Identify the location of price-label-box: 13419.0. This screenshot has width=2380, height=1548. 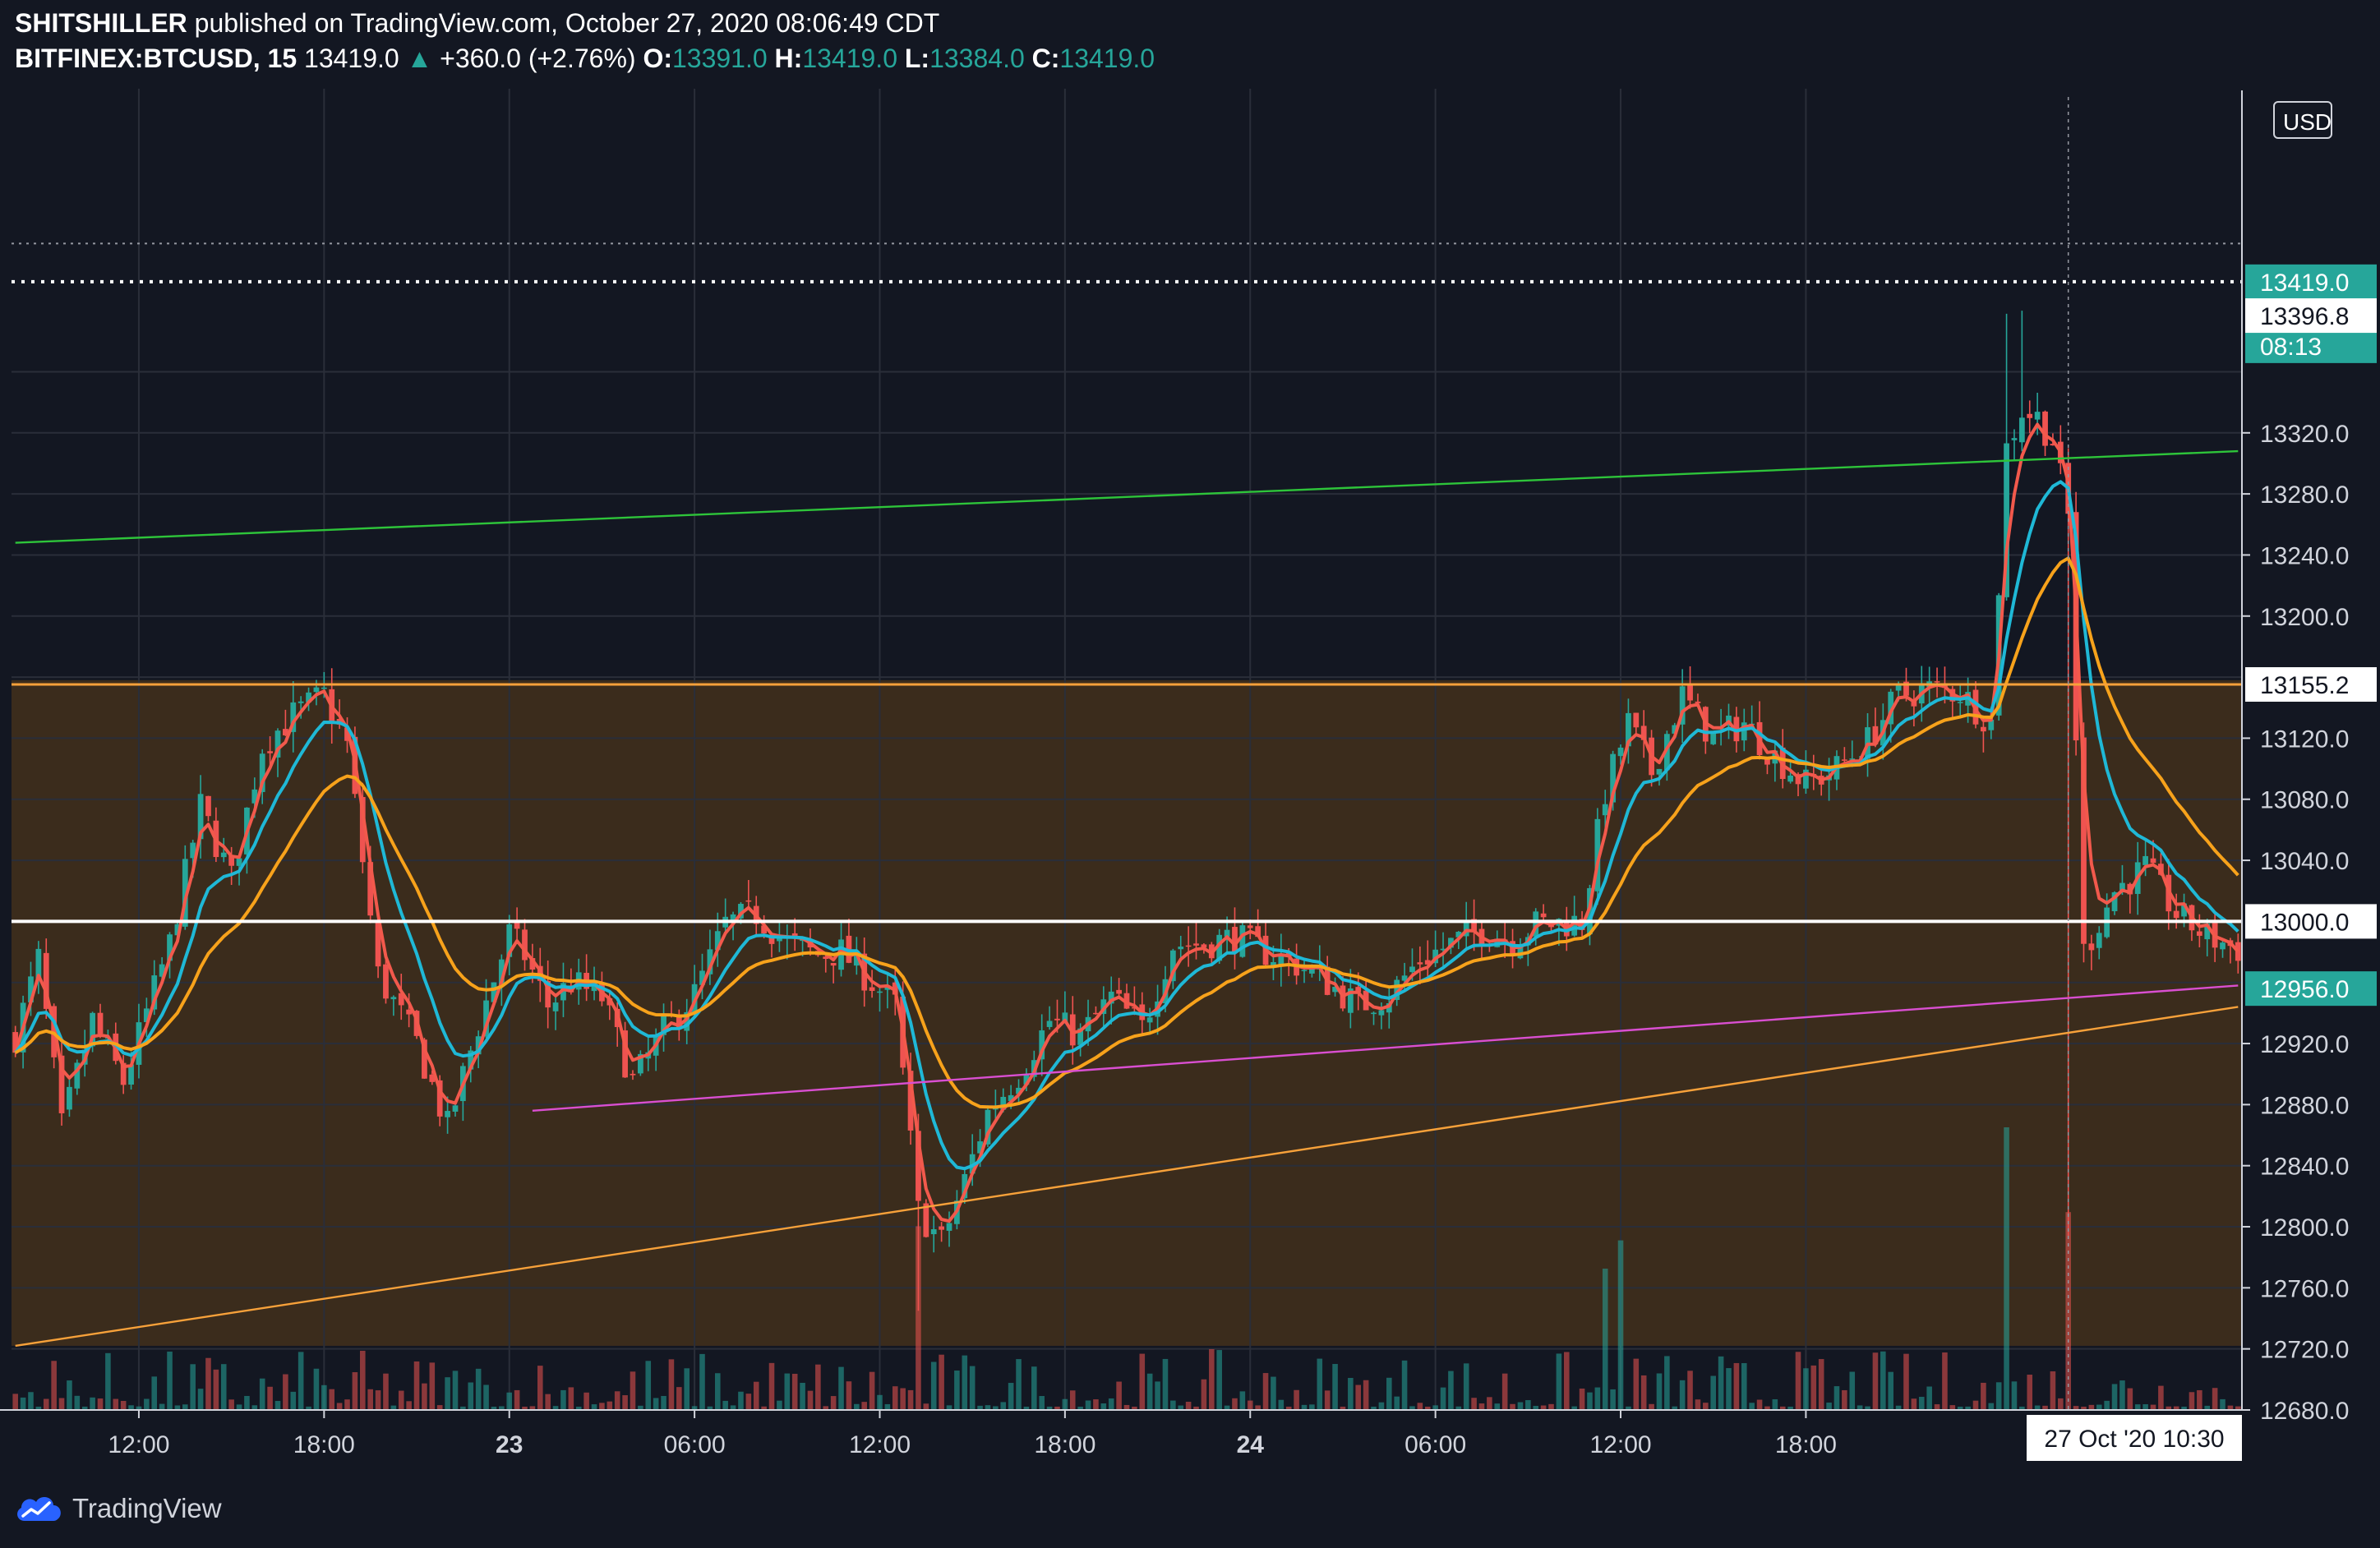
(2311, 281).